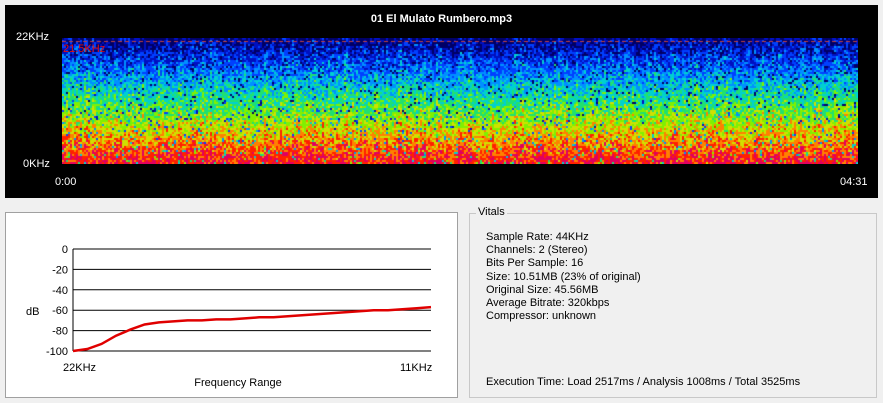  I want to click on y-tick-label: -20, so click(60, 270).